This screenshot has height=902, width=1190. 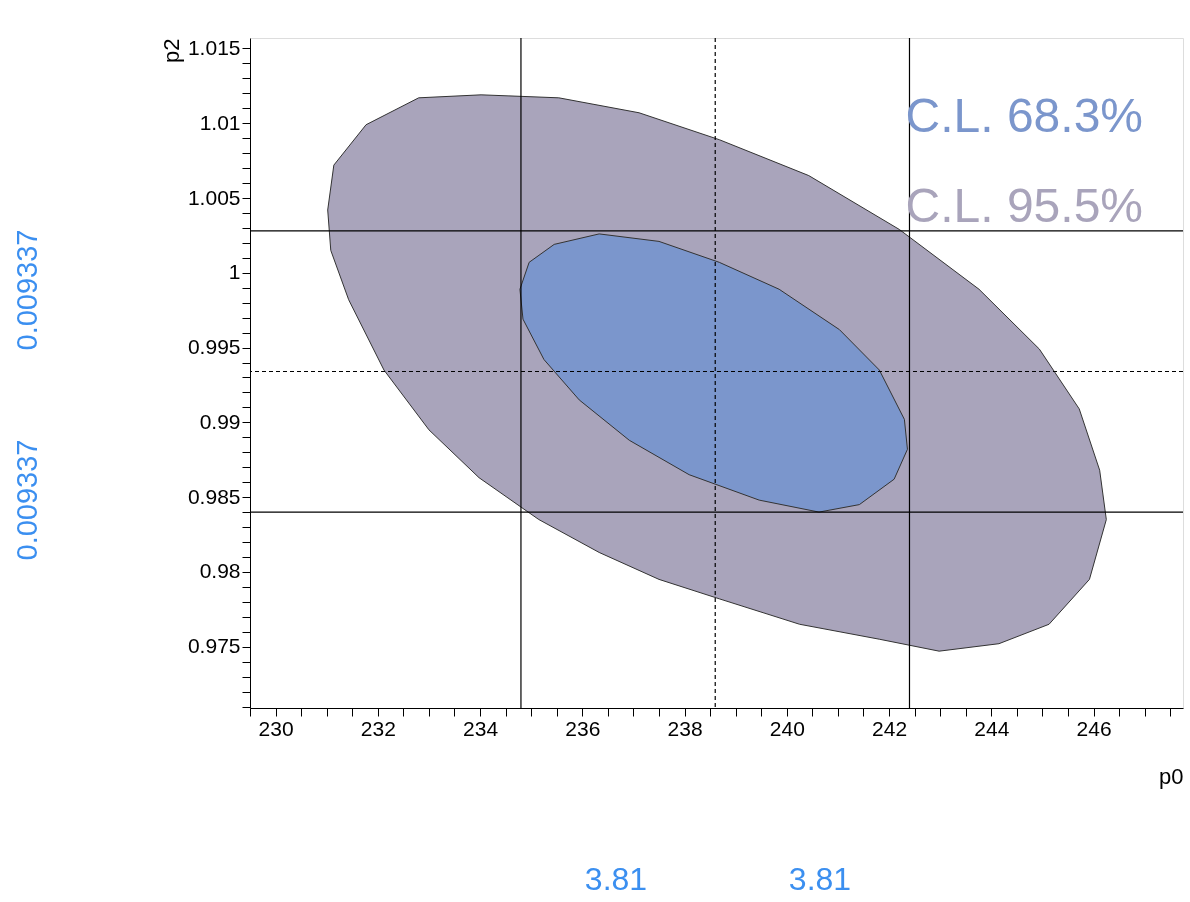 I want to click on y-tick-label: 0.985, so click(x=214, y=496).